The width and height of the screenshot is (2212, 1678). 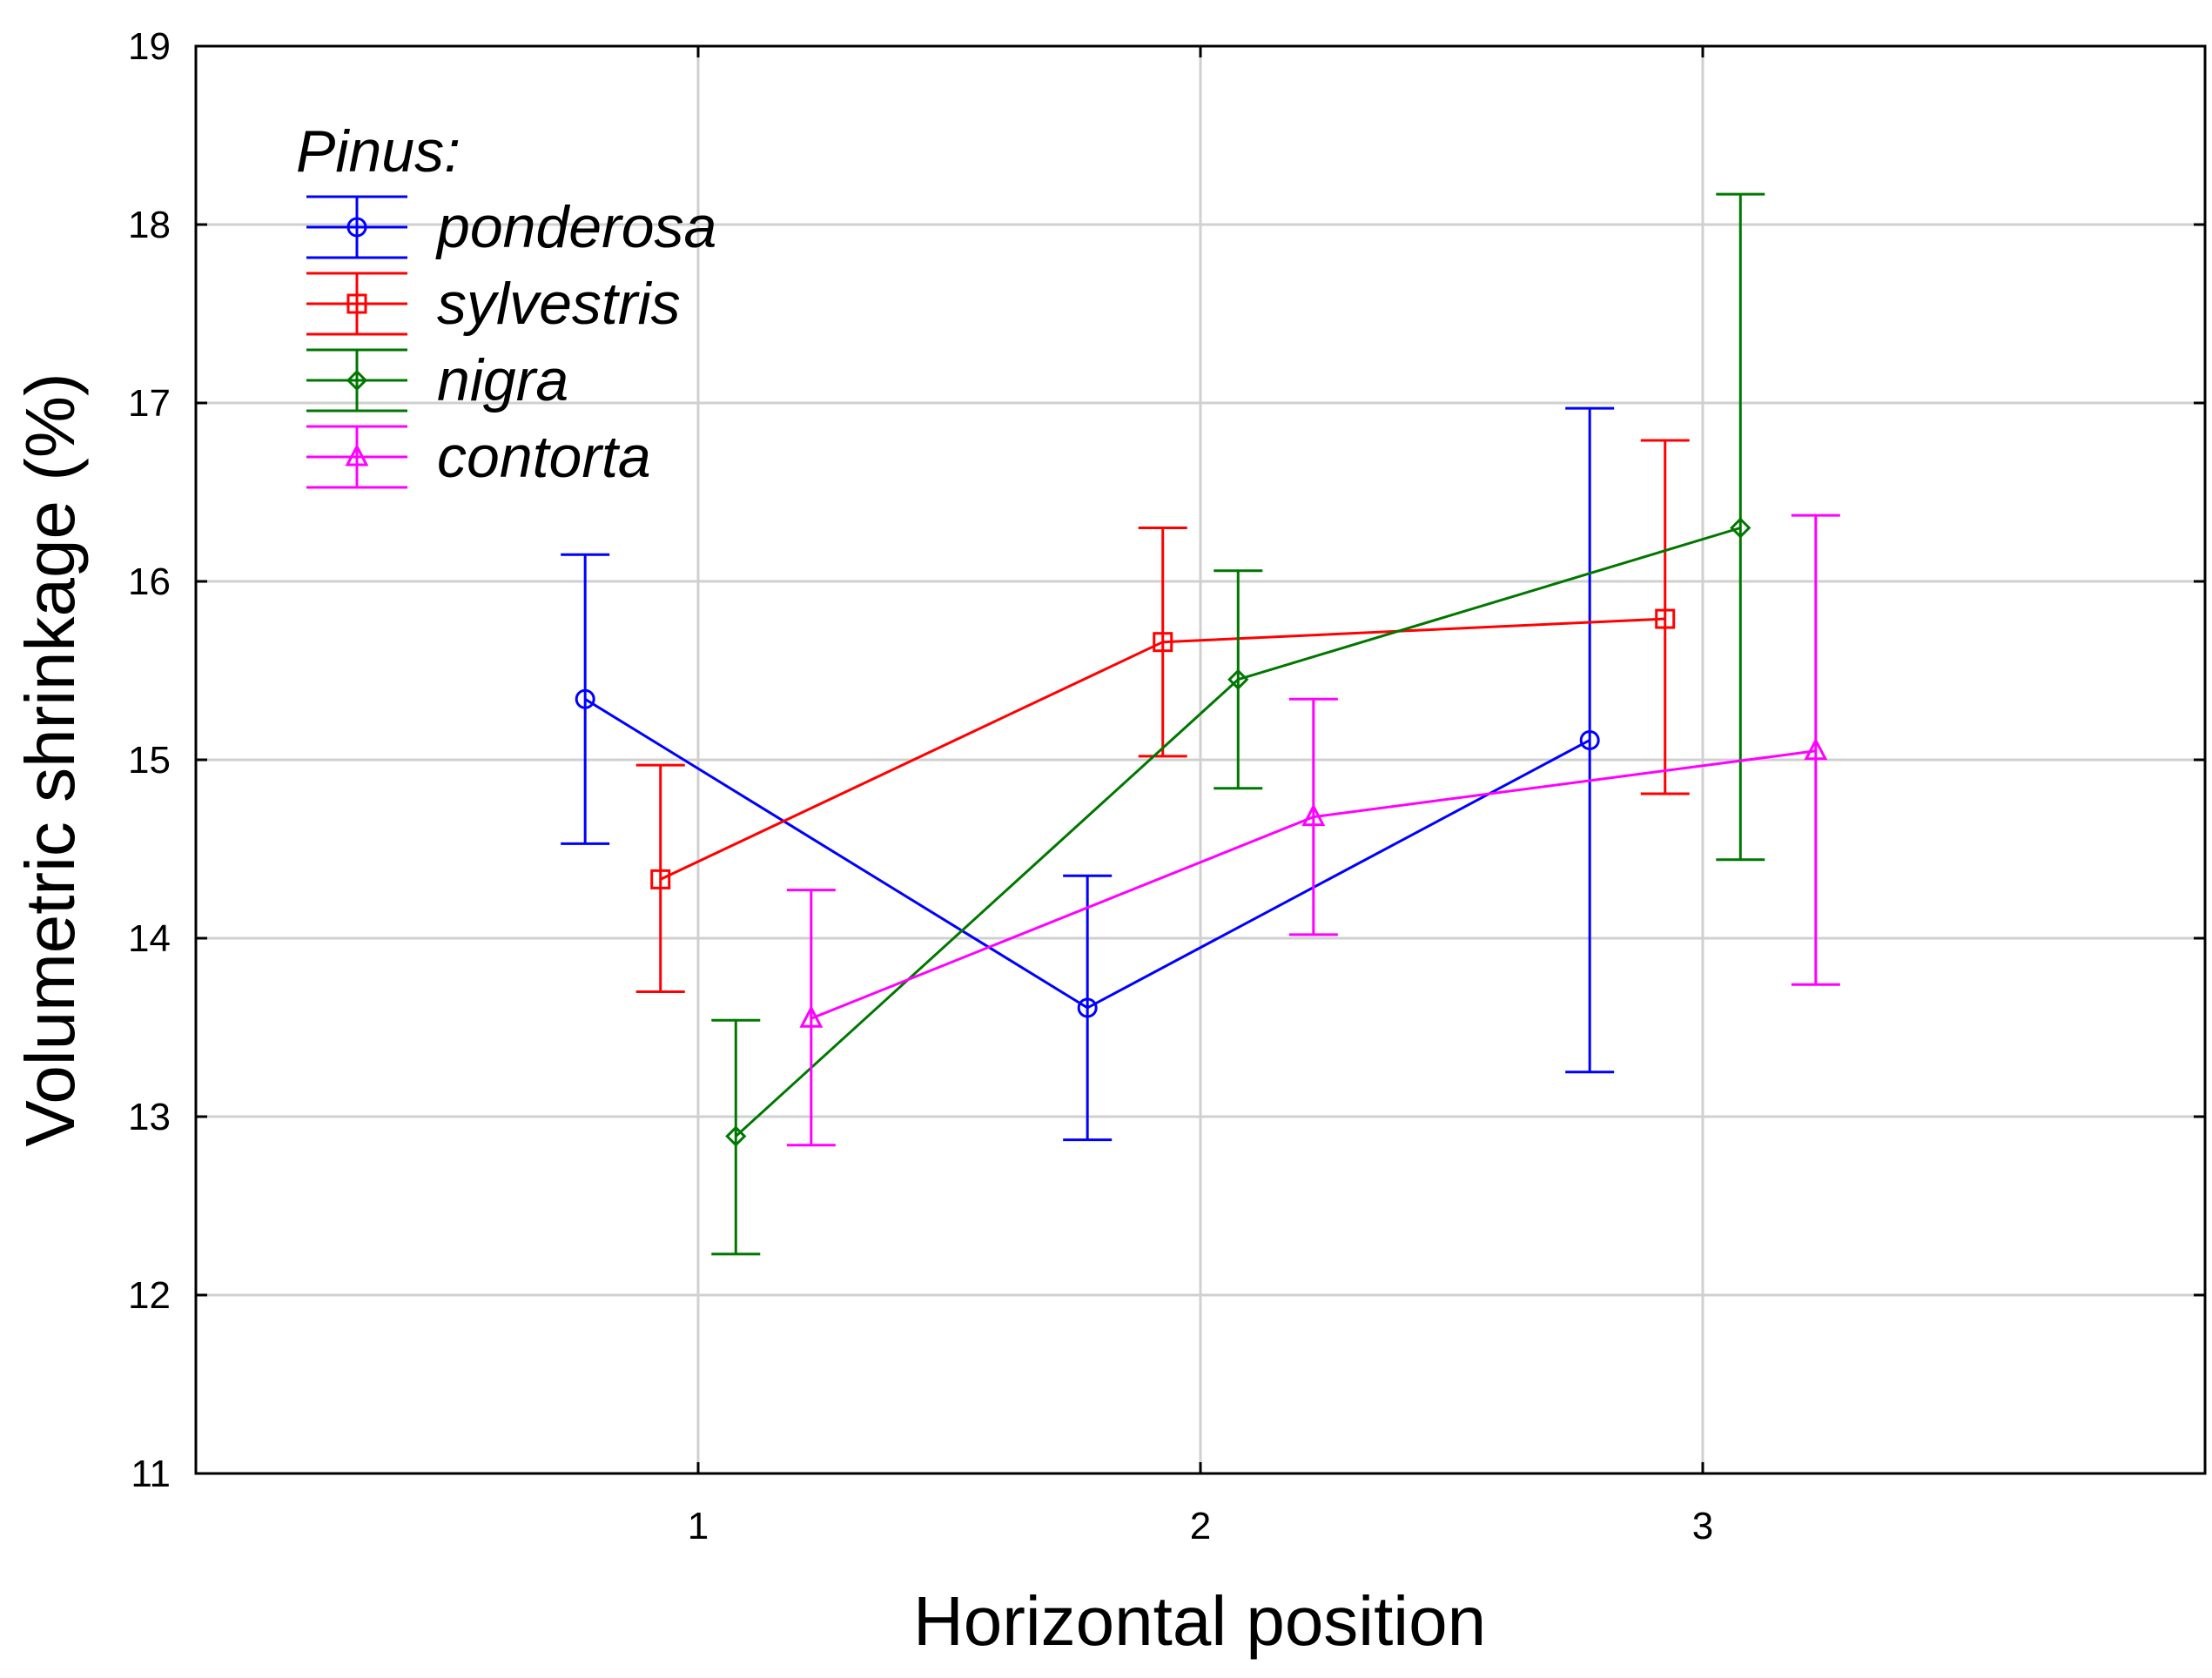 I want to click on y-tick-label: 14, so click(x=149, y=938).